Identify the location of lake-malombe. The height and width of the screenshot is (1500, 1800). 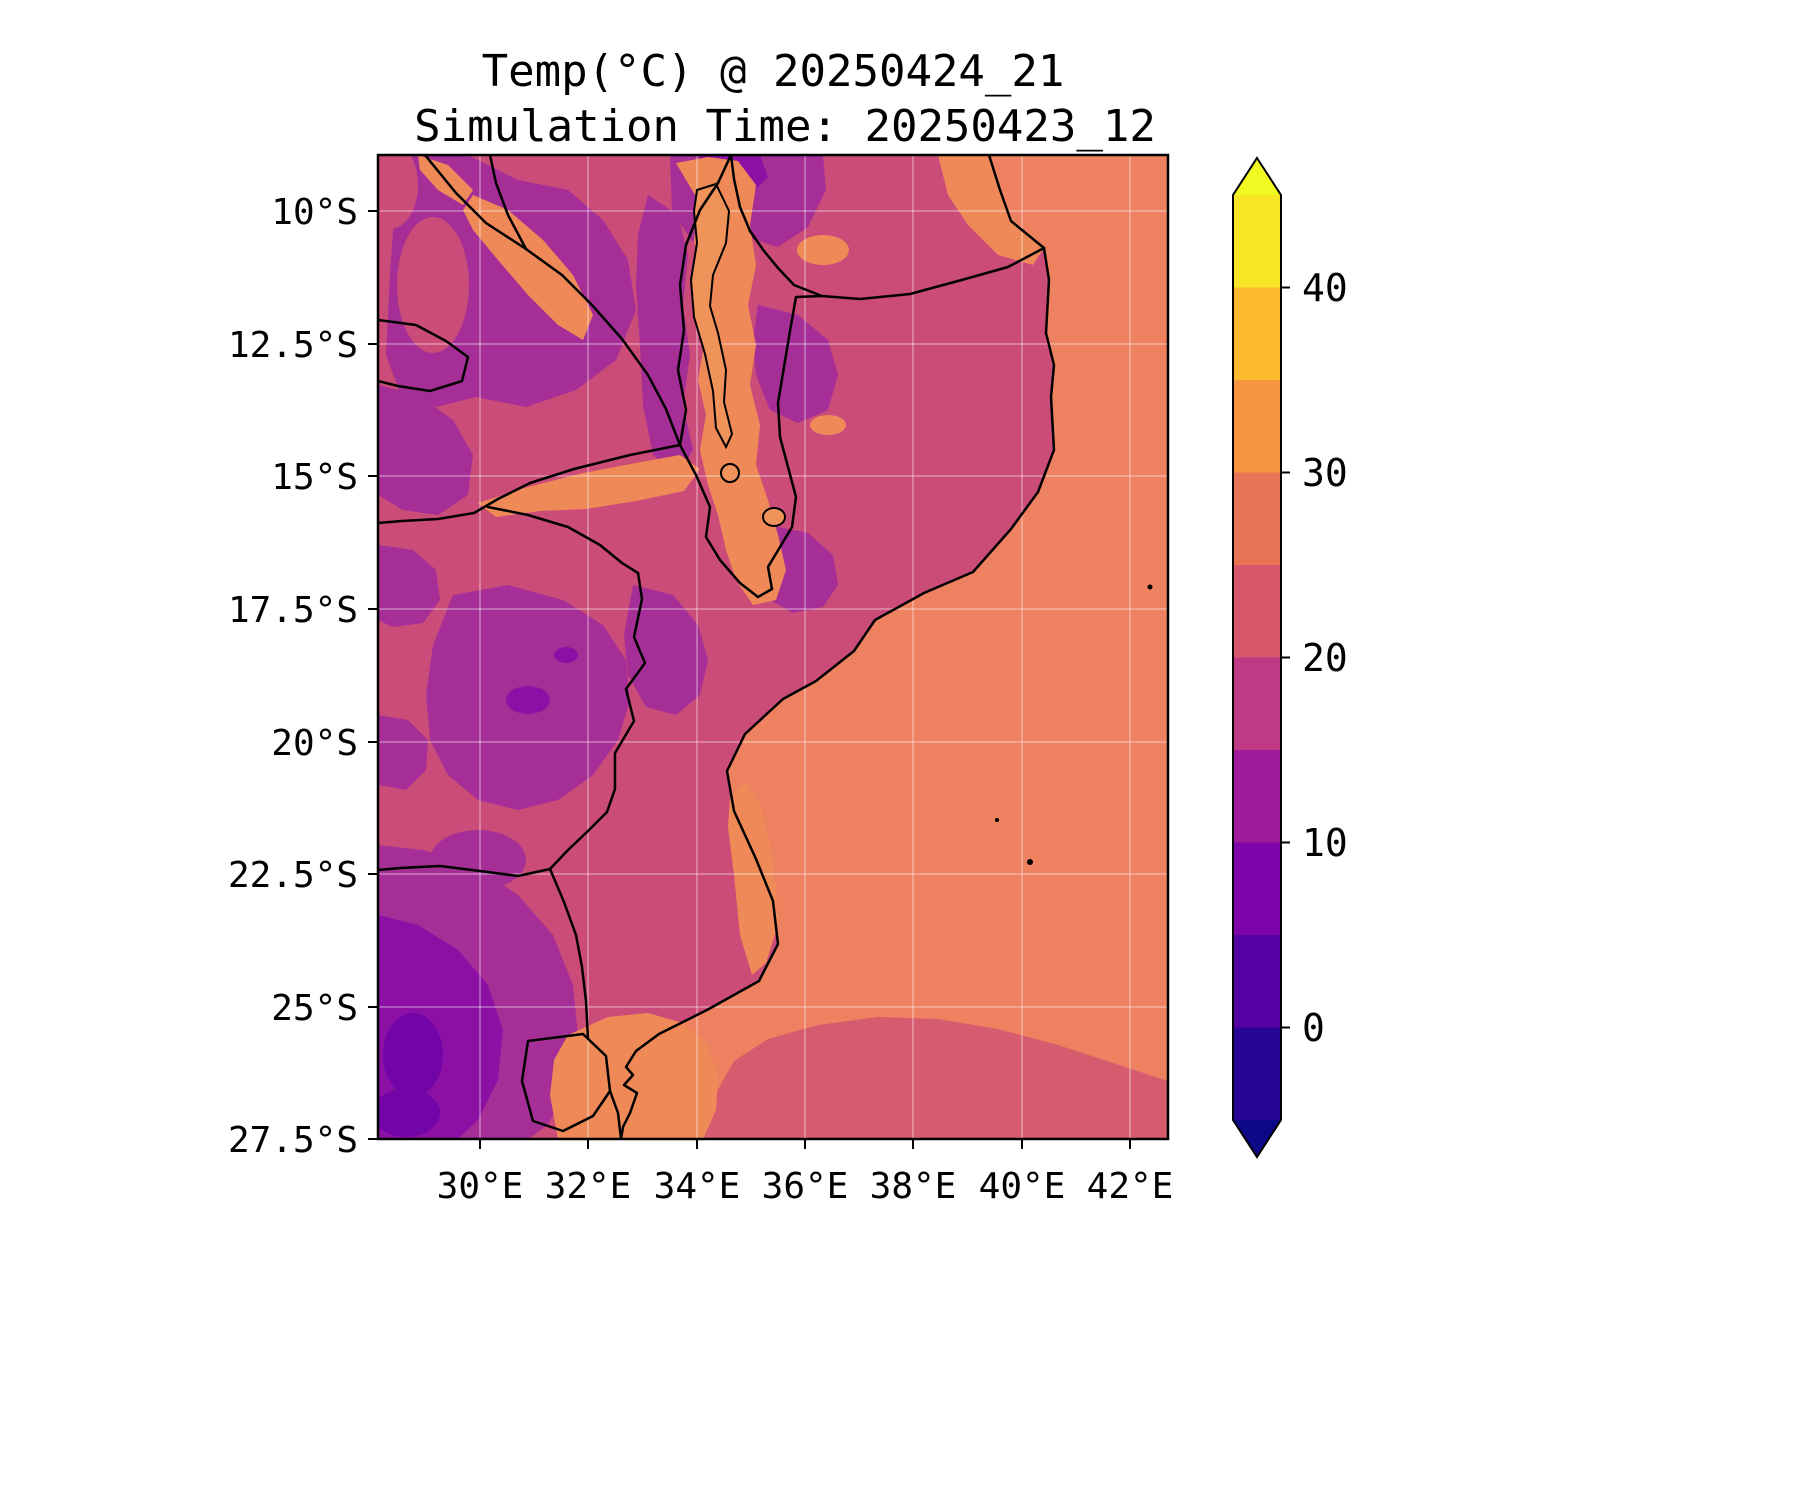
(730, 473).